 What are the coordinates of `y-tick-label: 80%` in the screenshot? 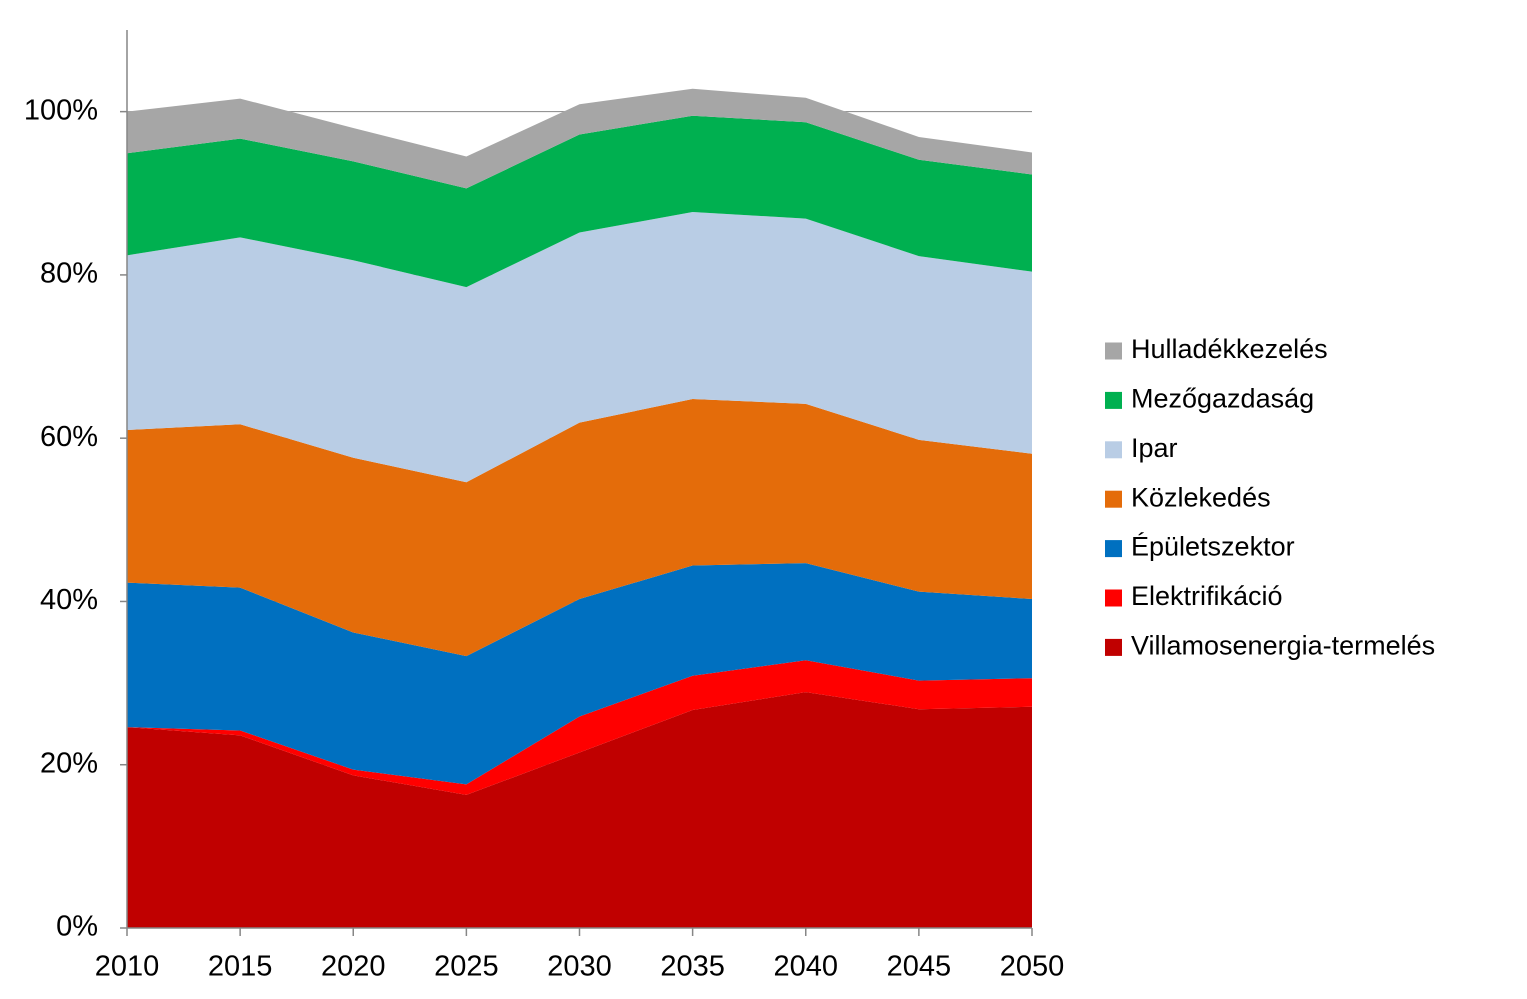 It's located at (69, 274).